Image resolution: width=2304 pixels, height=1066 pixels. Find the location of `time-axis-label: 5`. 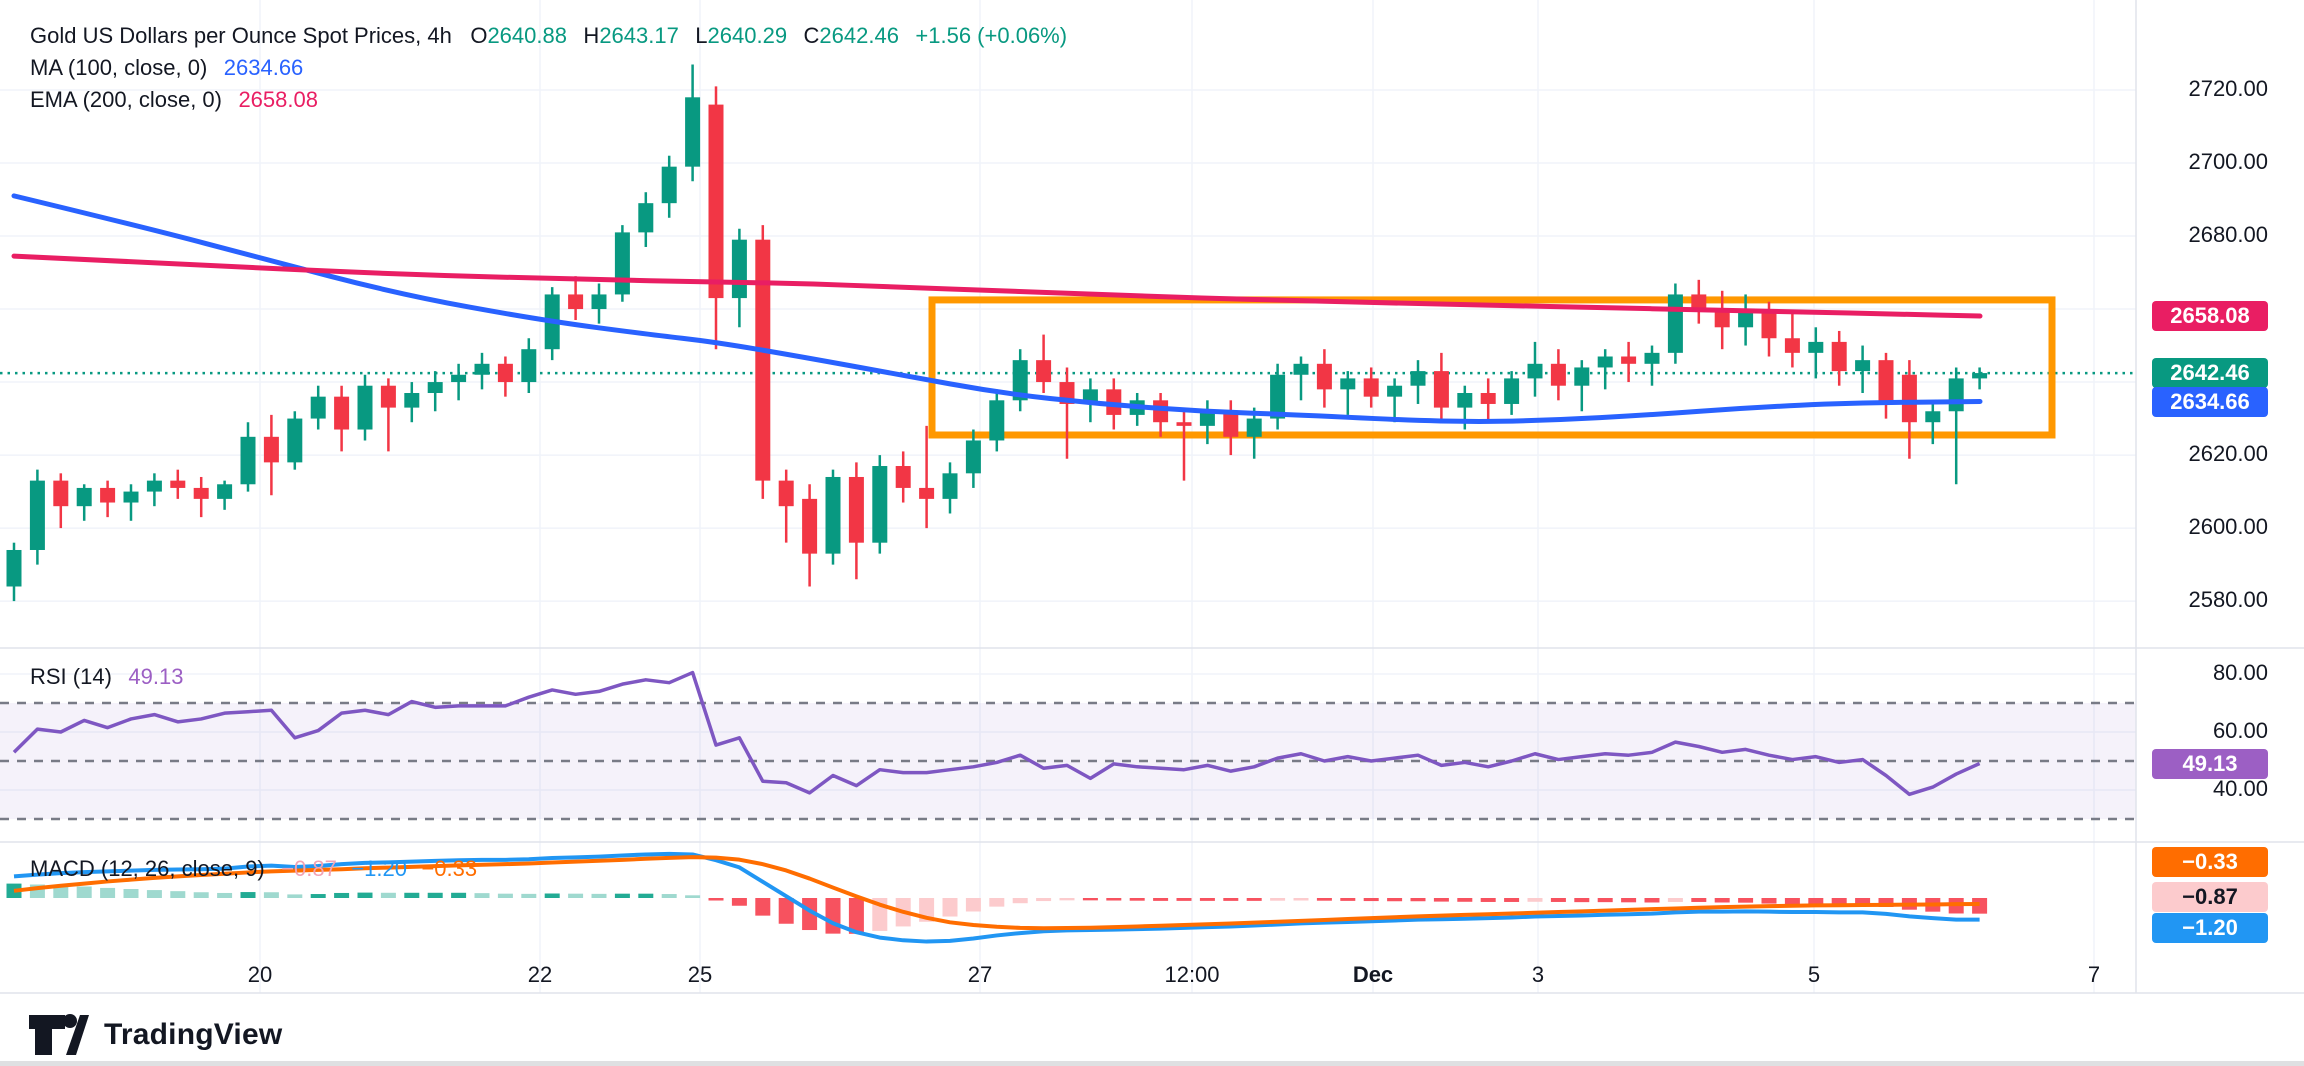

time-axis-label: 5 is located at coordinates (1814, 974).